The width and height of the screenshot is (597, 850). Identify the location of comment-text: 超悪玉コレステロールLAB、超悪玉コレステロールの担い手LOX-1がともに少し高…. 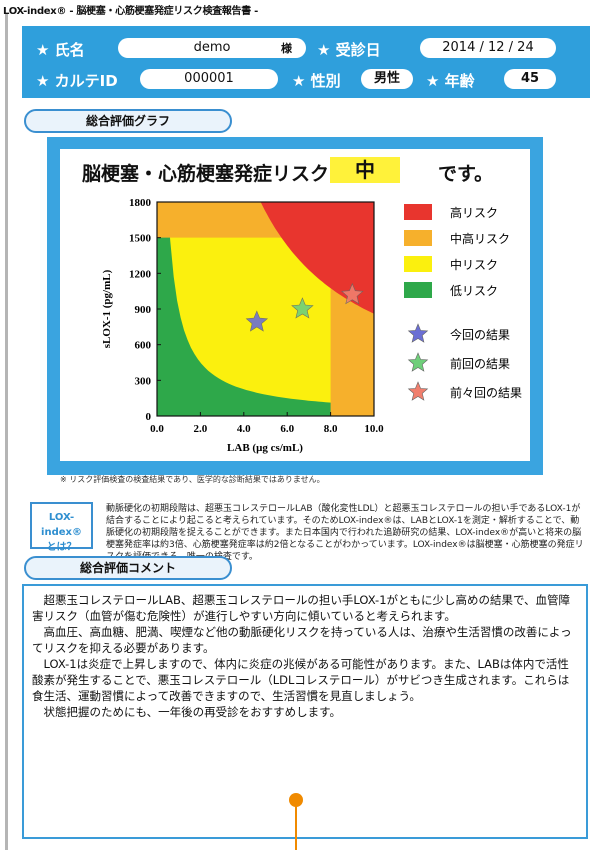
(305, 656).